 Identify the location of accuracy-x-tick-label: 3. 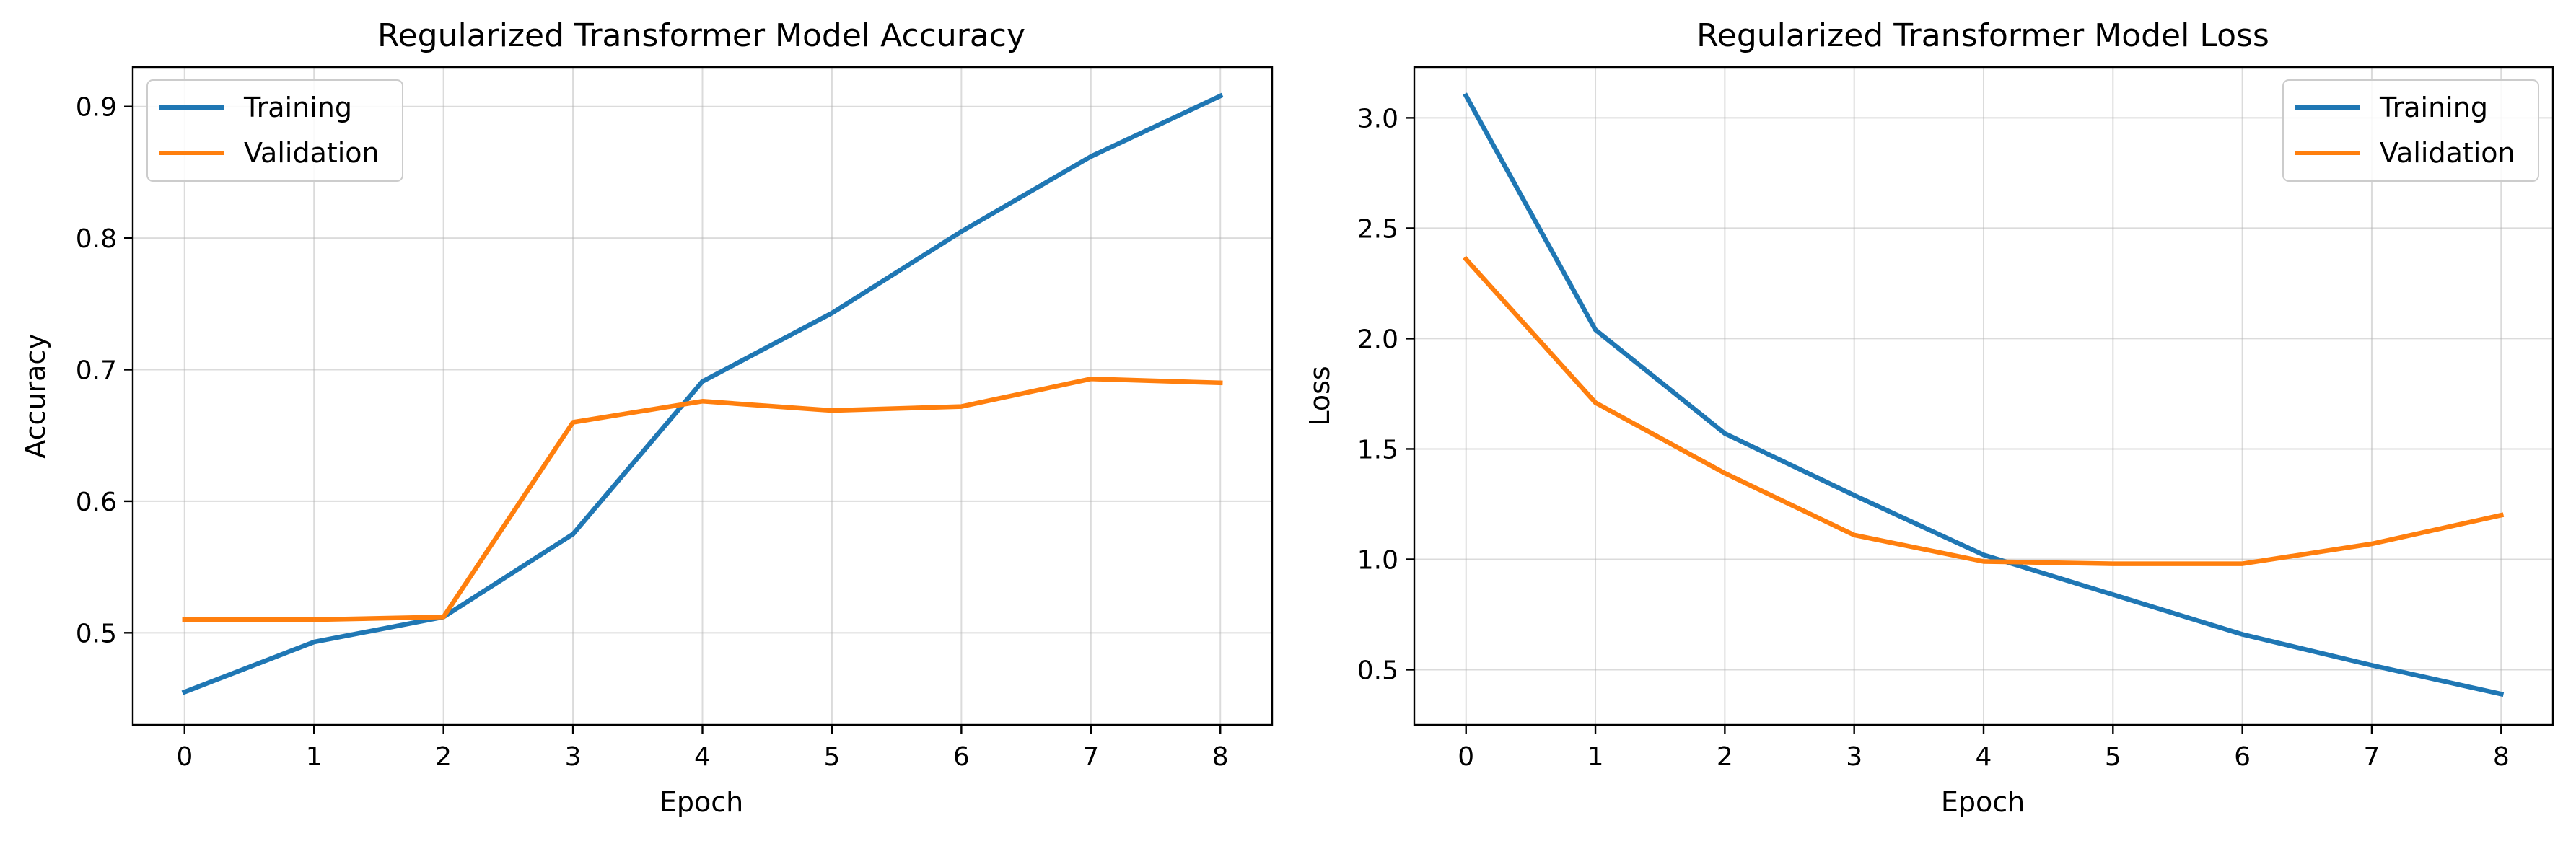
(573, 757).